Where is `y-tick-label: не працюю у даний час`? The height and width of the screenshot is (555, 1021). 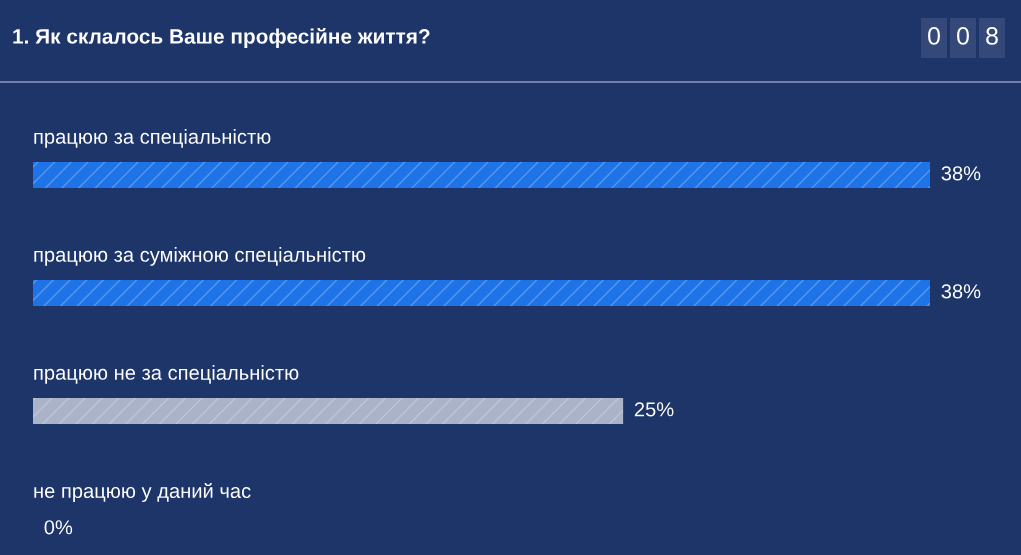 y-tick-label: не працюю у даний час is located at coordinates (142, 492).